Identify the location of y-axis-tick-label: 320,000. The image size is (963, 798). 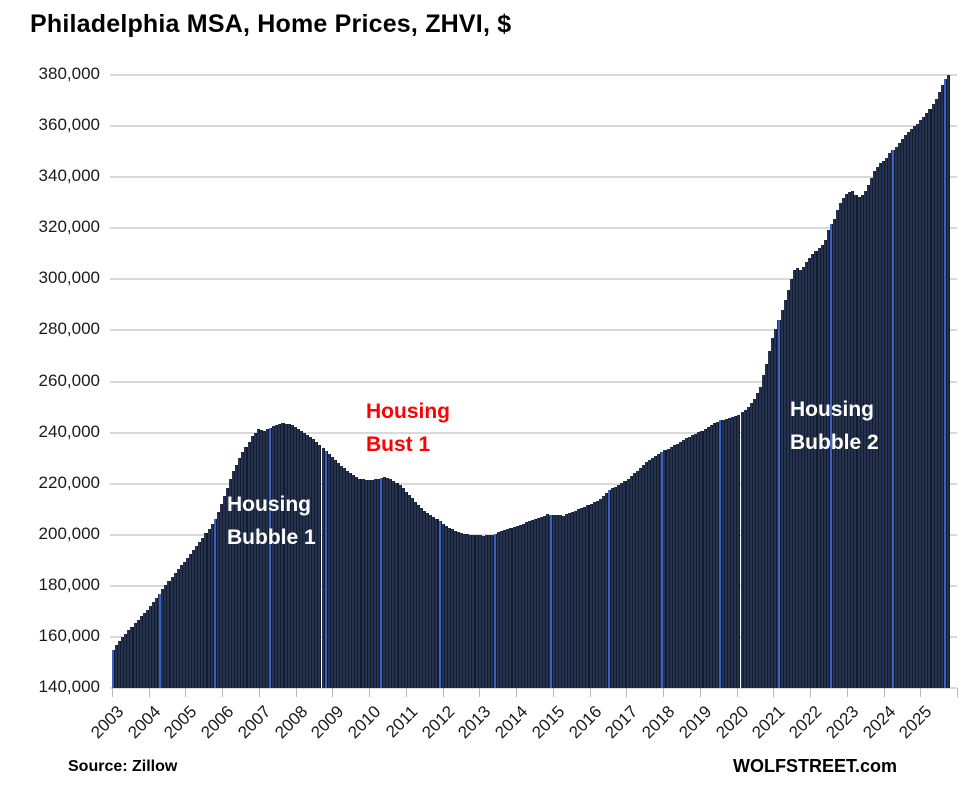
(69, 227).